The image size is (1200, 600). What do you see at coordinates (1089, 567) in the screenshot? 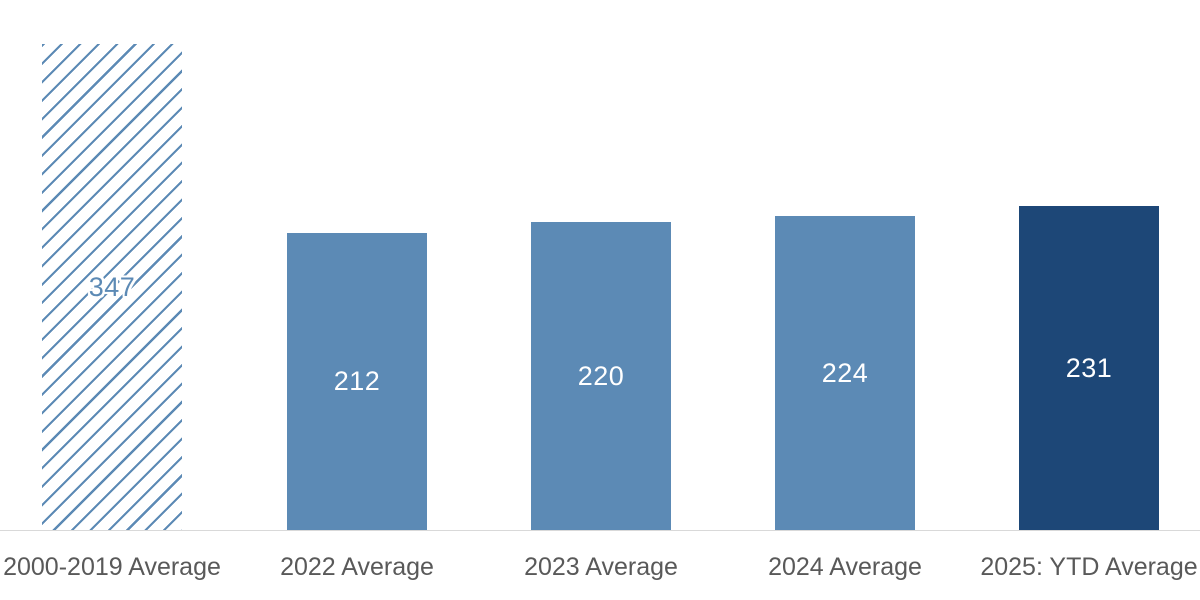
I see `category-label: 2025: YTD Average` at bounding box center [1089, 567].